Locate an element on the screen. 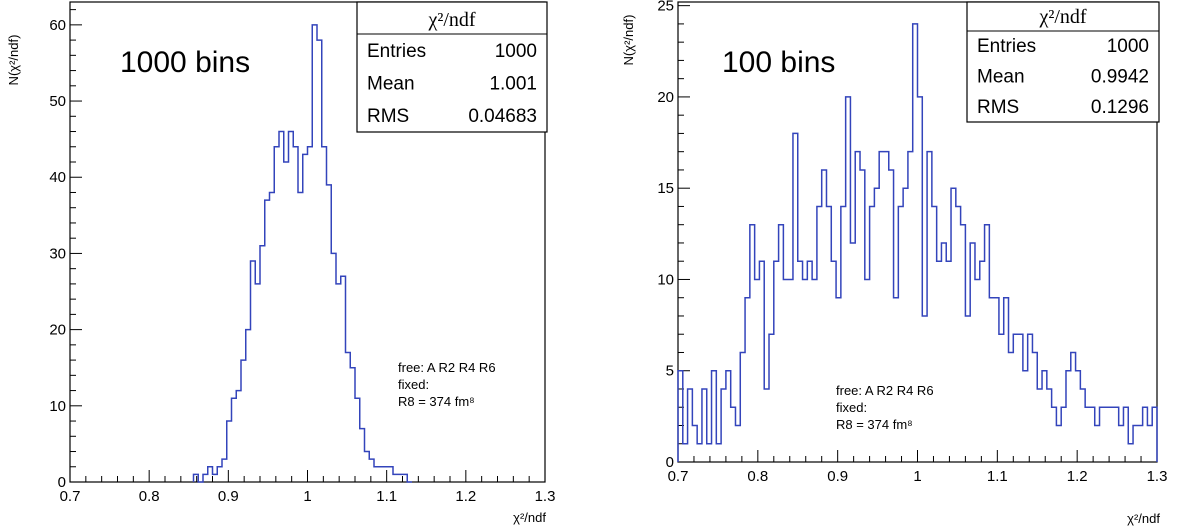  stats-rms-label: RMS is located at coordinates (998, 107).